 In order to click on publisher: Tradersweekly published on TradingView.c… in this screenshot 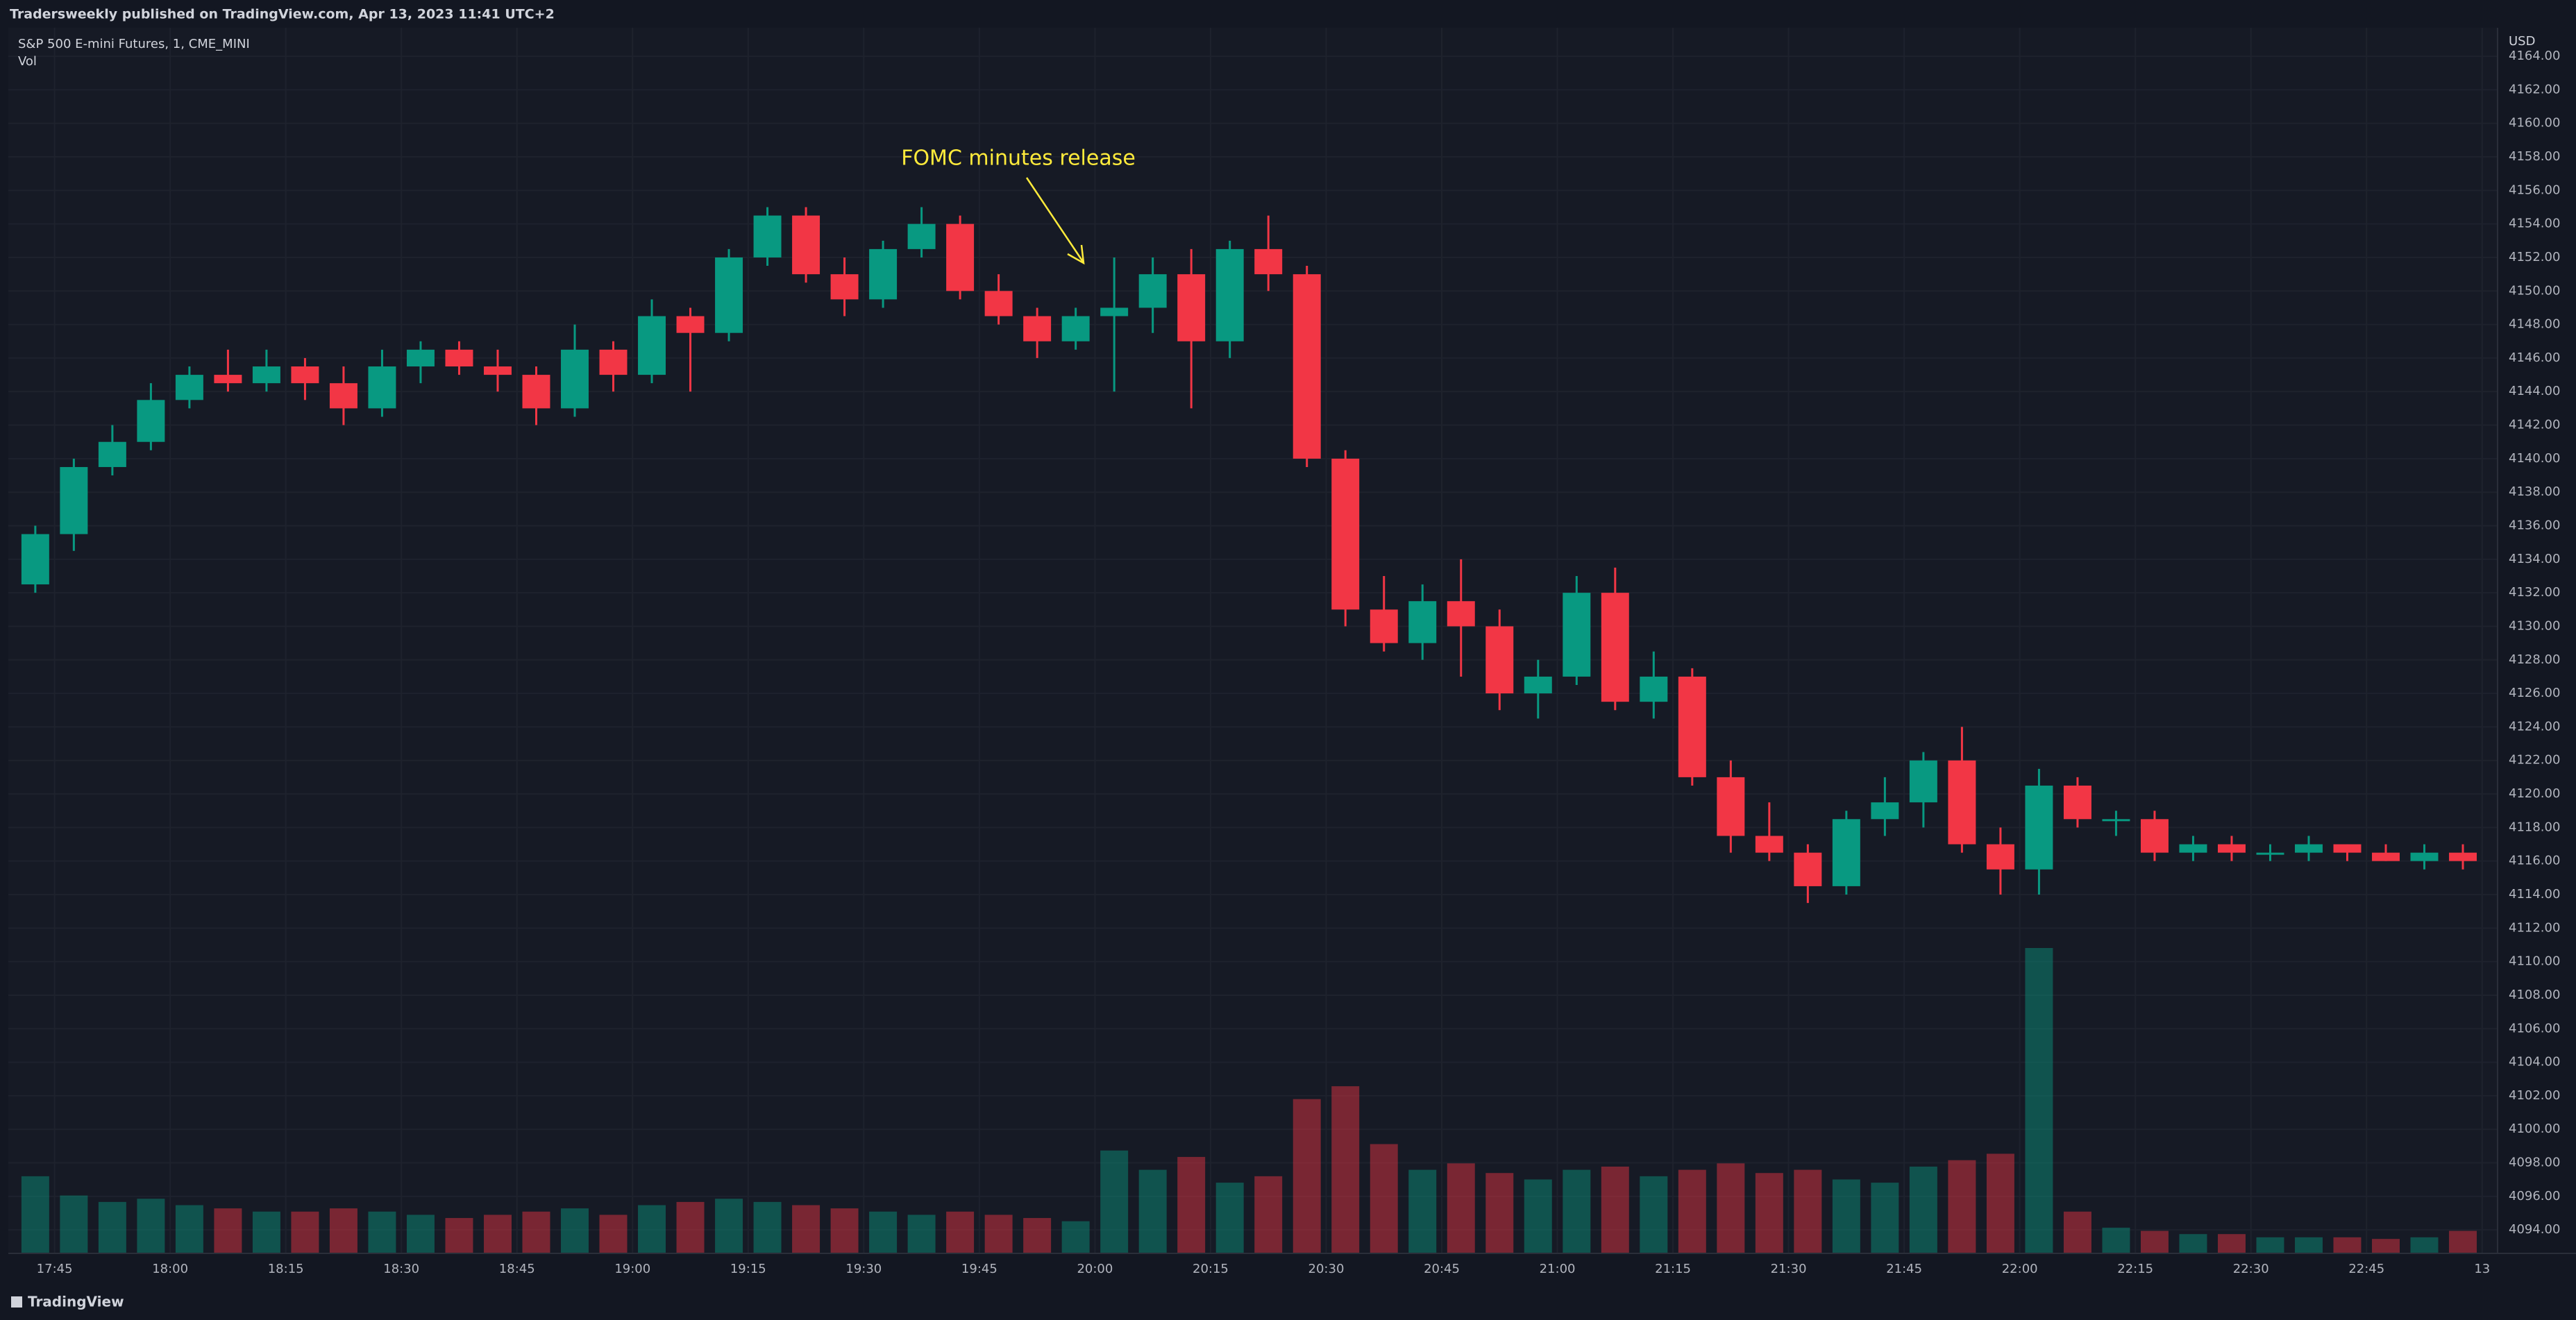, I will do `click(282, 15)`.